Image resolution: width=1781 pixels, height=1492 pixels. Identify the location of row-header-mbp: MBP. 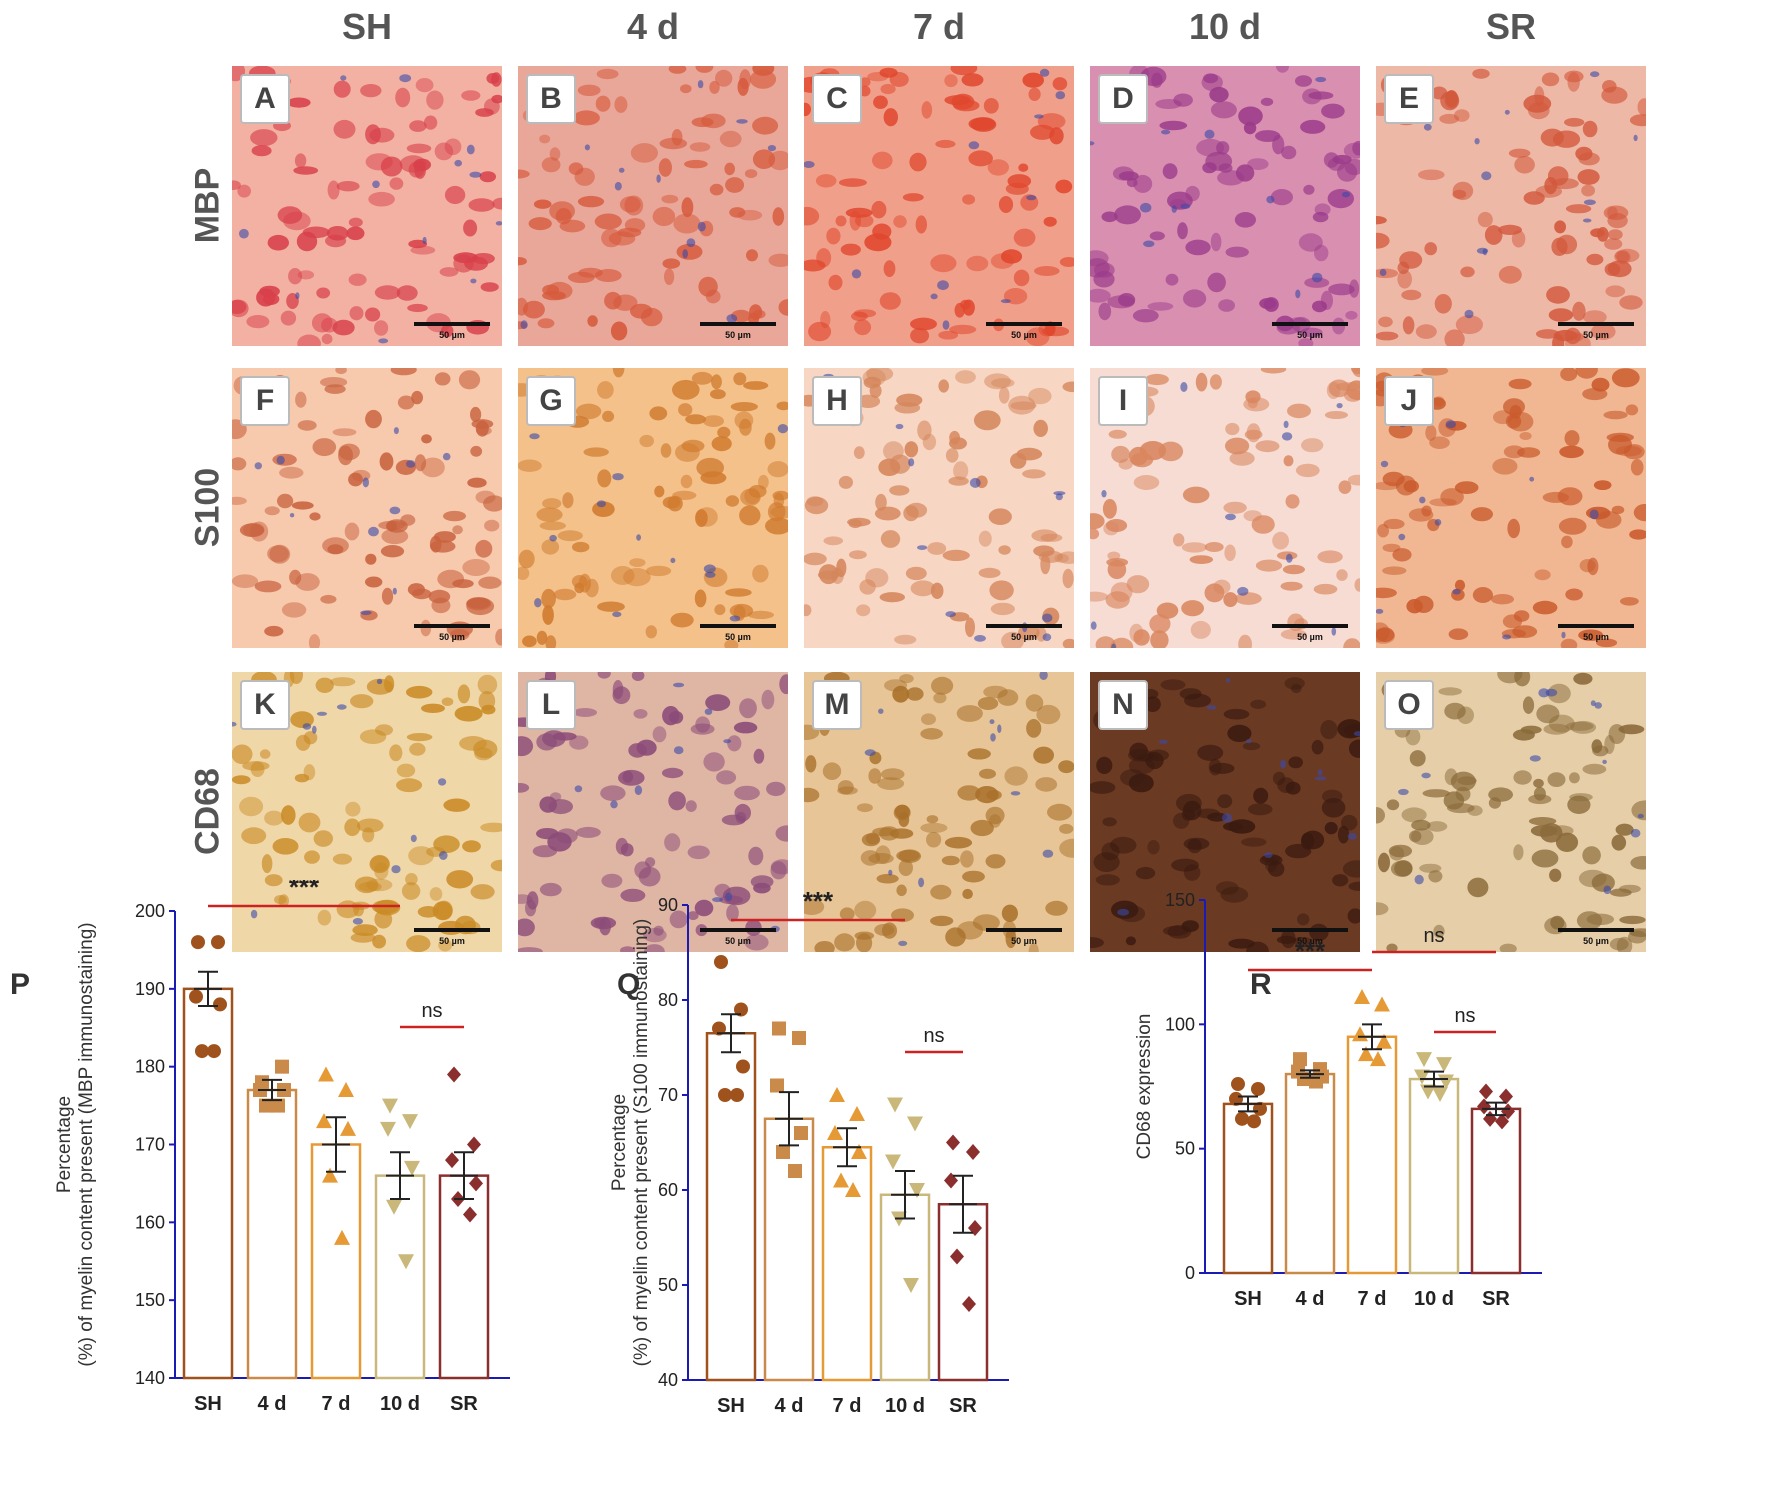
(207, 205).